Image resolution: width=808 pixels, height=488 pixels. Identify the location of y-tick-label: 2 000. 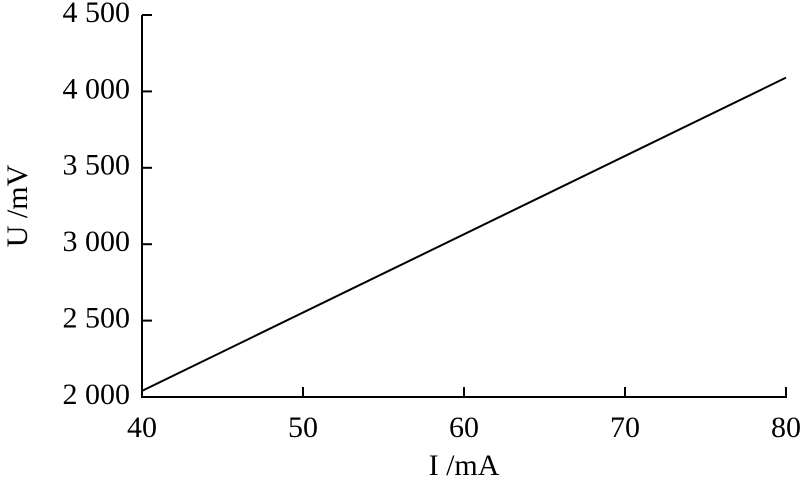
(97, 394).